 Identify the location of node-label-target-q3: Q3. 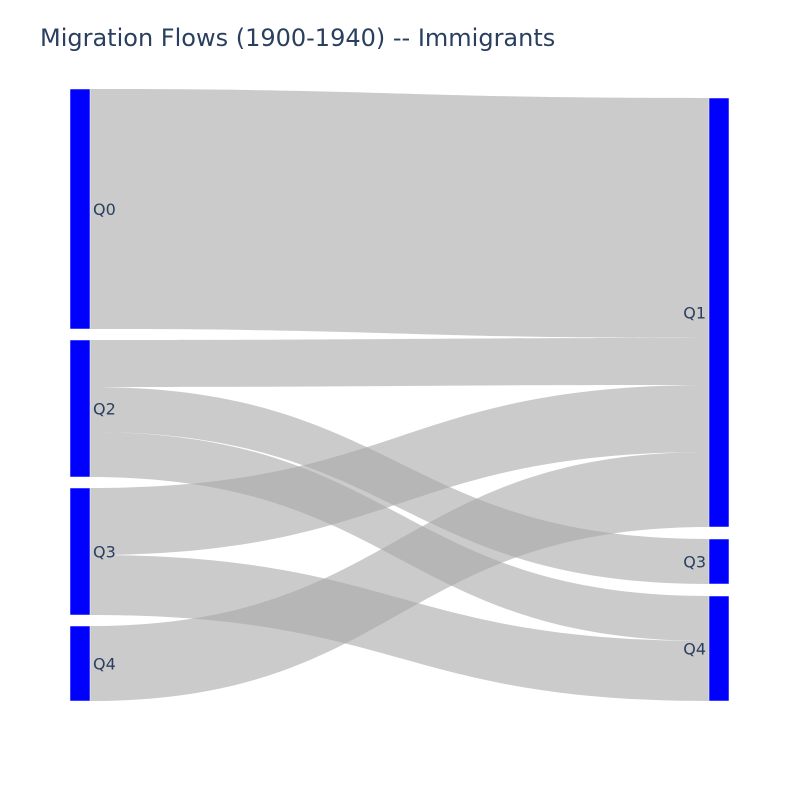
(694, 562).